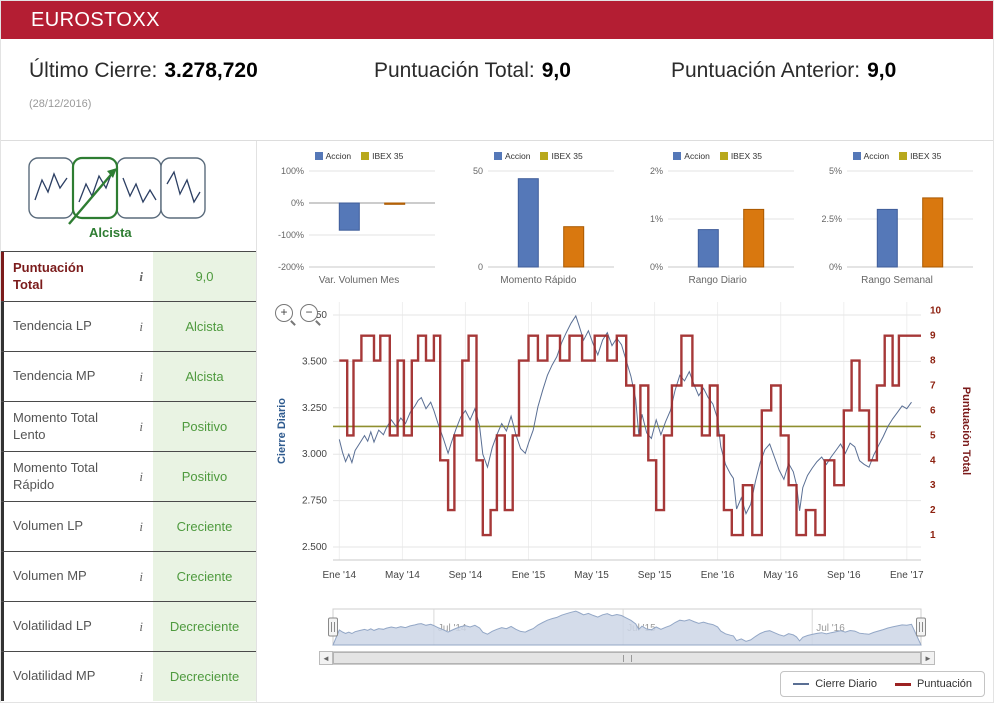 This screenshot has height=703, width=994. I want to click on metric-row-momento-total-rapido: Momento Total Rápido i Positivo, so click(128, 476).